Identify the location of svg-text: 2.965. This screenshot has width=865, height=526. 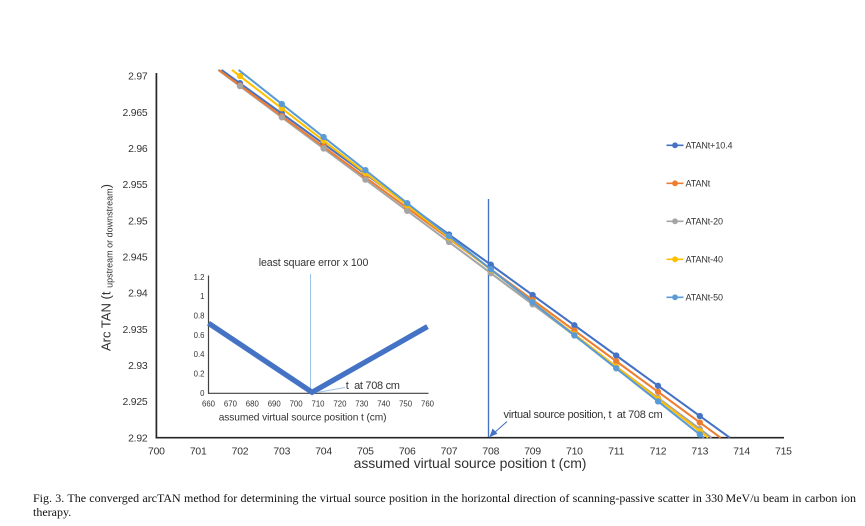
(134, 113).